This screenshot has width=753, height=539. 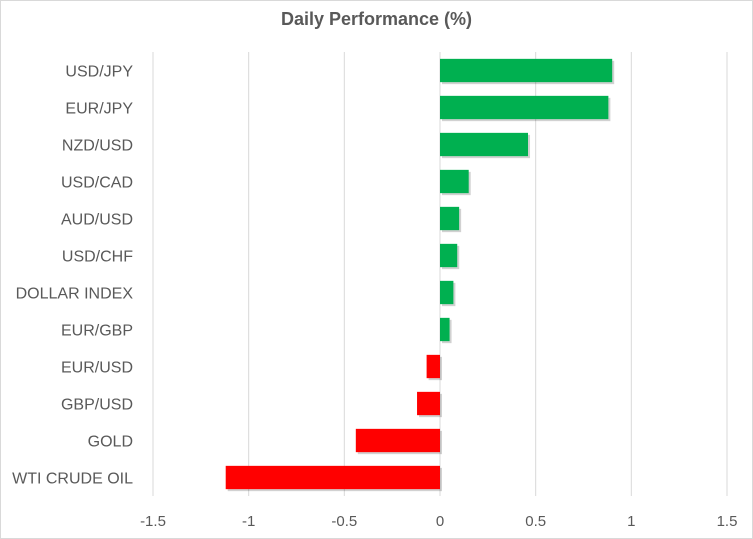 What do you see at coordinates (248, 521) in the screenshot?
I see `x-tick-label: -1` at bounding box center [248, 521].